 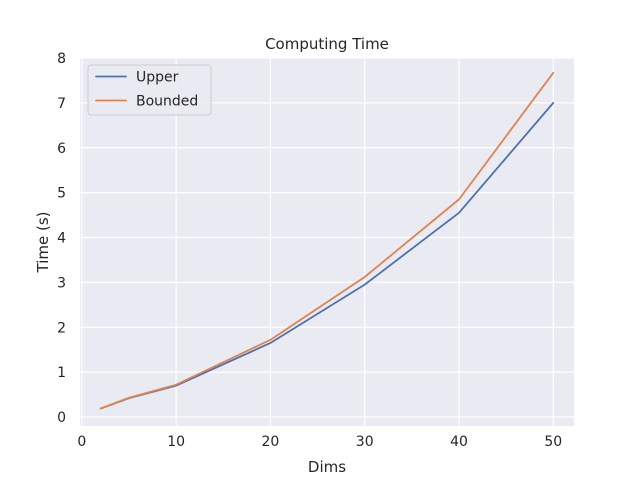 What do you see at coordinates (553, 442) in the screenshot?
I see `x-tick-label: 50` at bounding box center [553, 442].